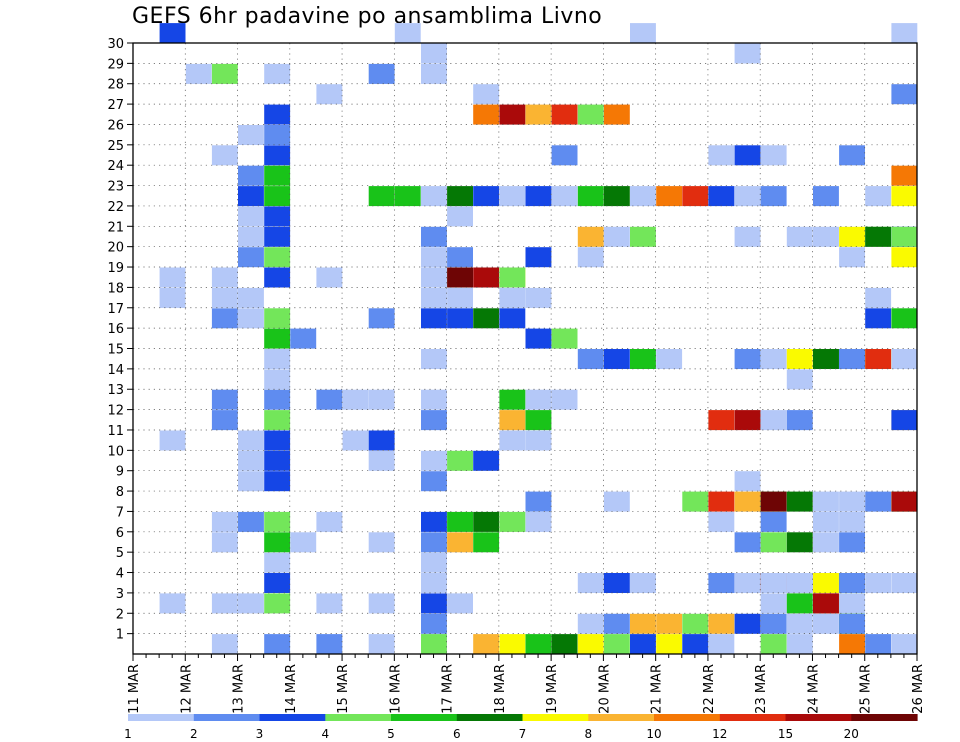  What do you see at coordinates (395, 689) in the screenshot?
I see `x-tick-label: 16 MAR` at bounding box center [395, 689].